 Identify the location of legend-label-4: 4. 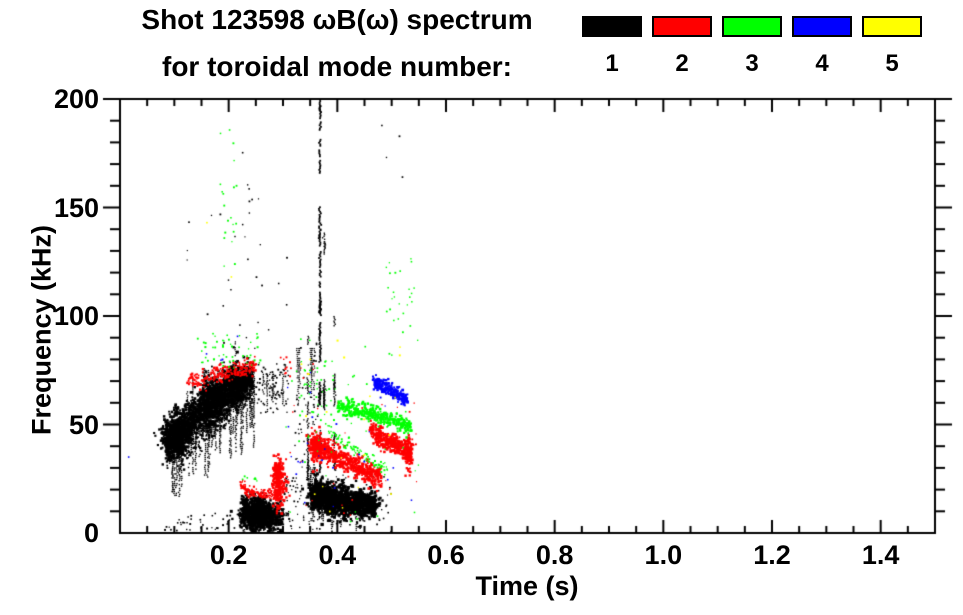
(822, 63).